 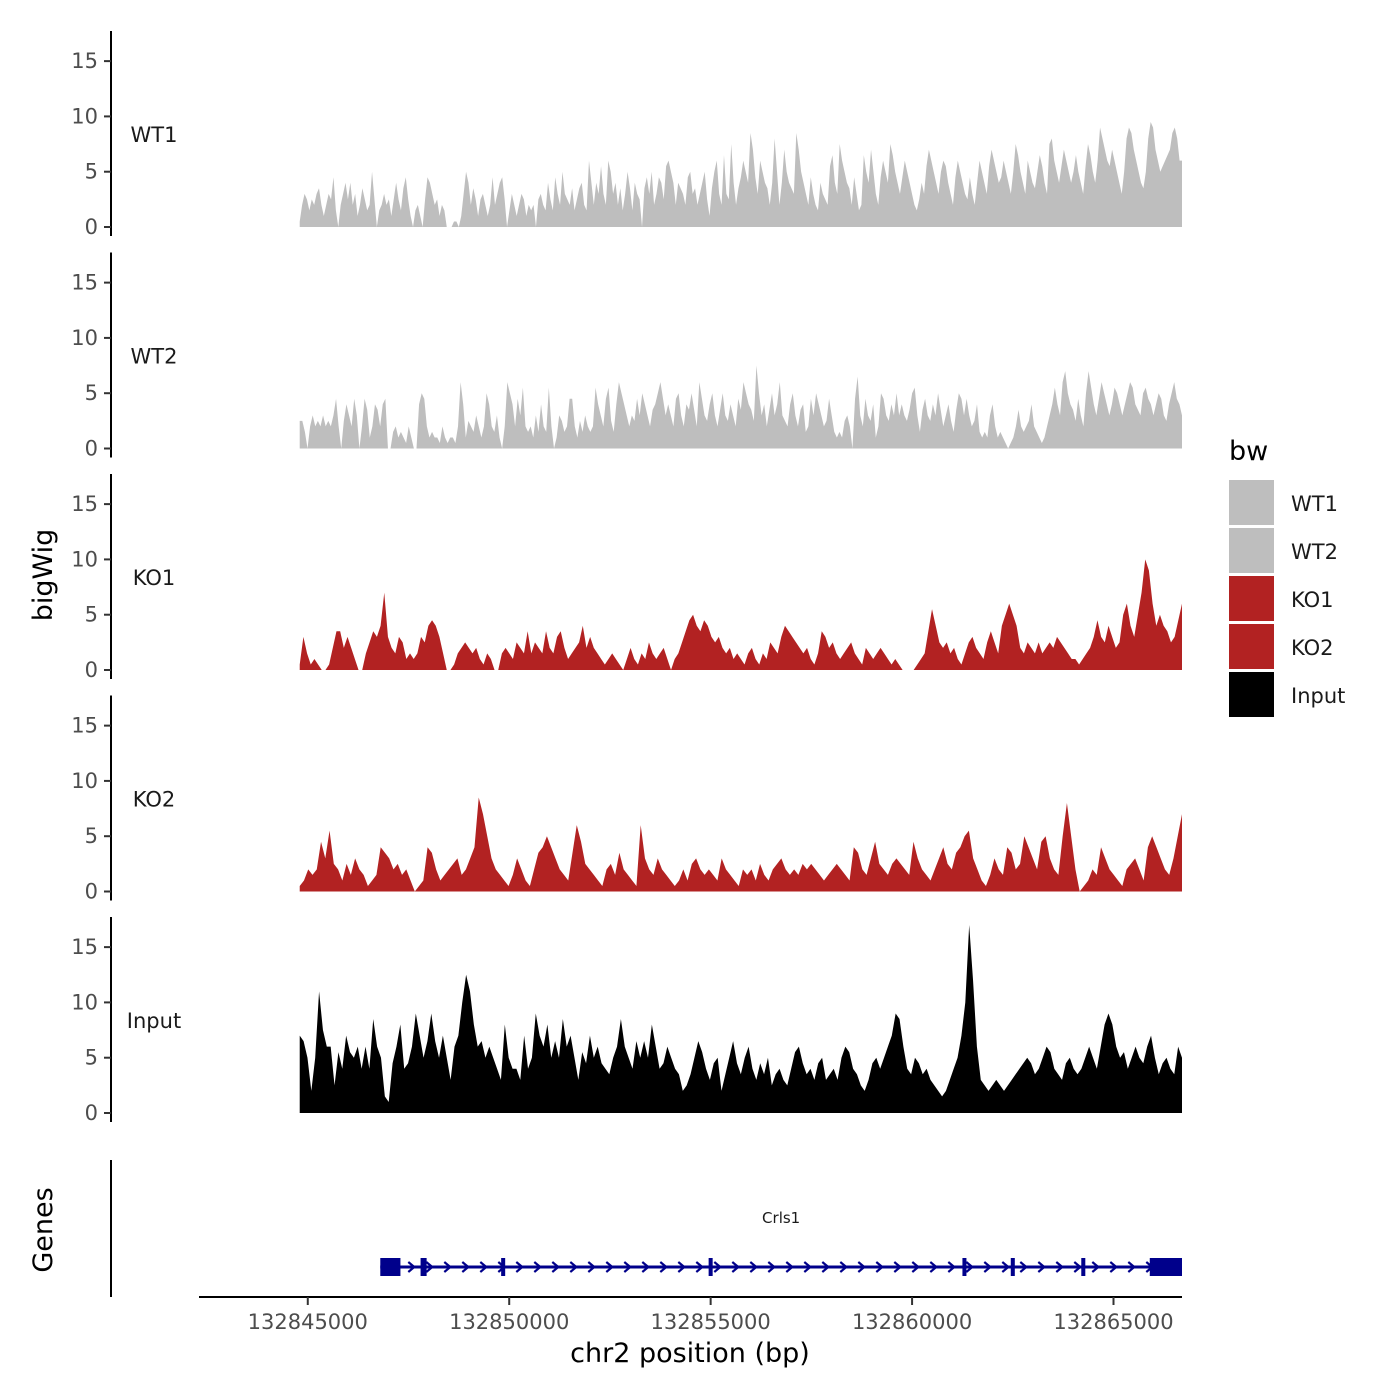 What do you see at coordinates (711, 1322) in the screenshot?
I see `x-tick-label: 132855000` at bounding box center [711, 1322].